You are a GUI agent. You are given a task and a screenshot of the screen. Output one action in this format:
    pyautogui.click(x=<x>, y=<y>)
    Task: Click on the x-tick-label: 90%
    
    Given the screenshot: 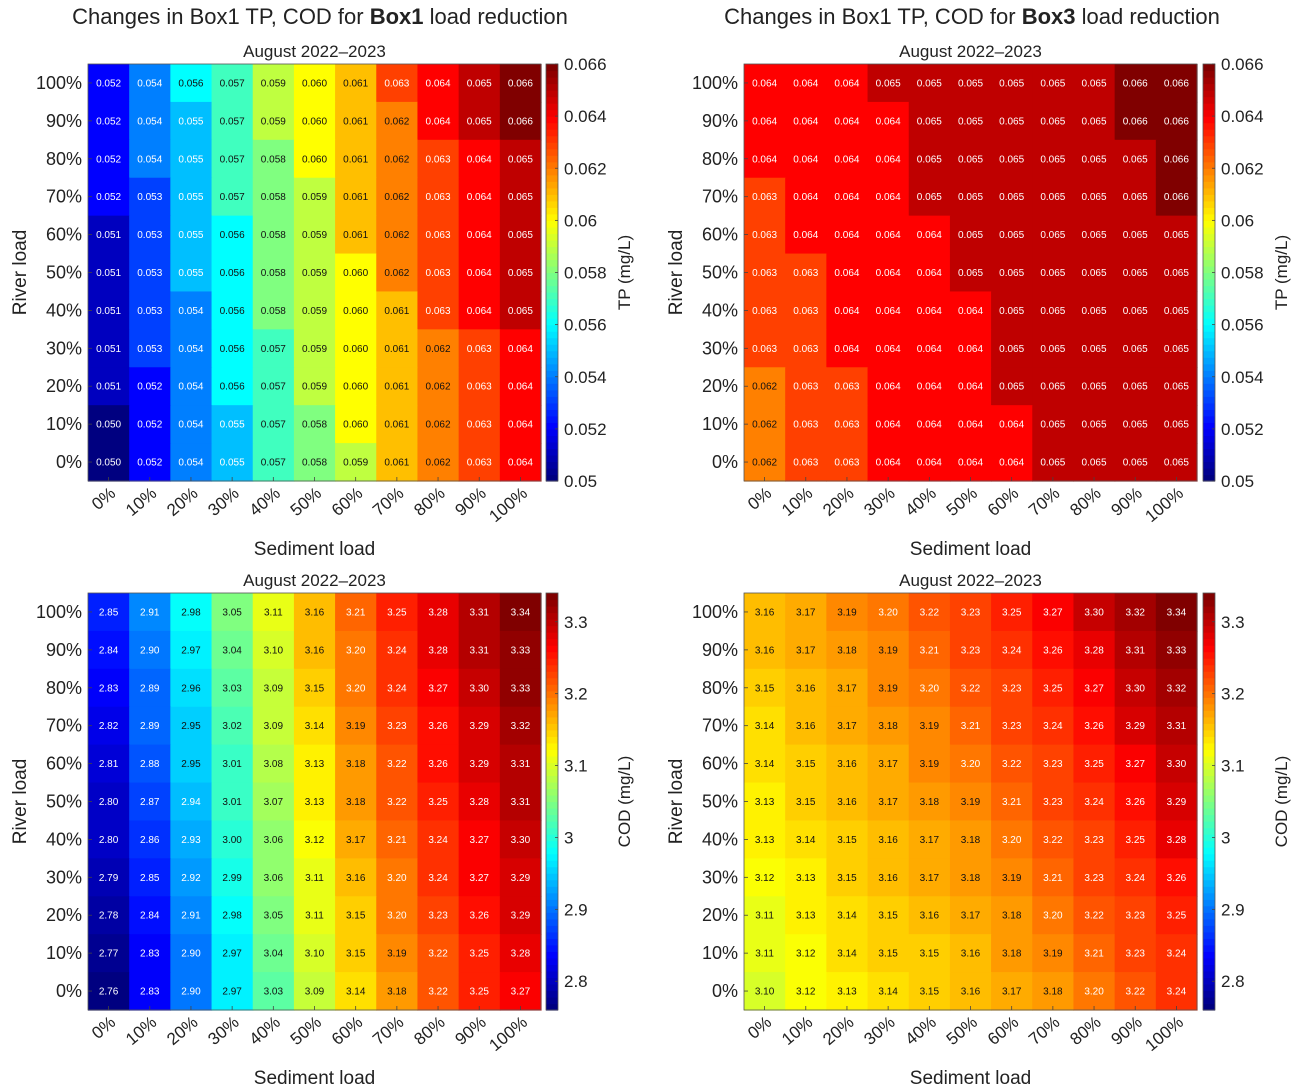 What is the action you would take?
    pyautogui.click(x=471, y=502)
    